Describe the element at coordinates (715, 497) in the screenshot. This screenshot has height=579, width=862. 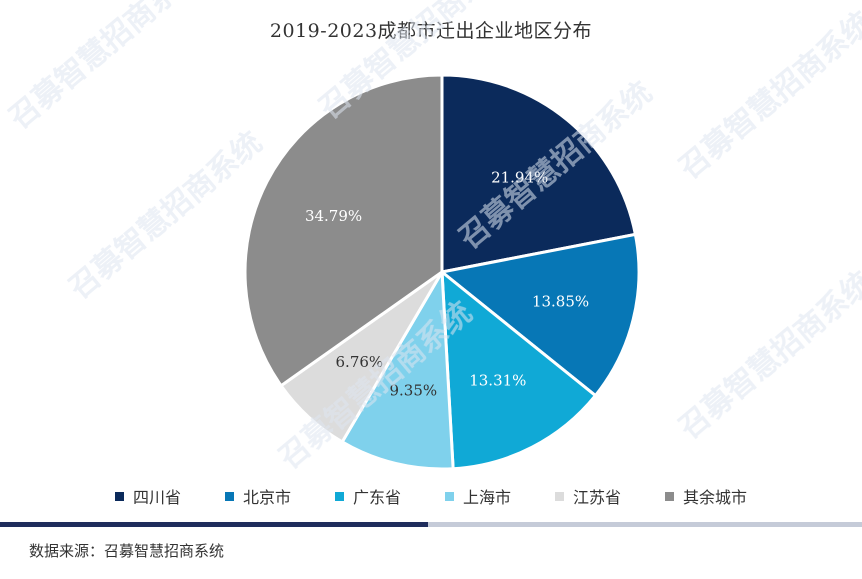
I see `legend-label: 其余城市` at that location.